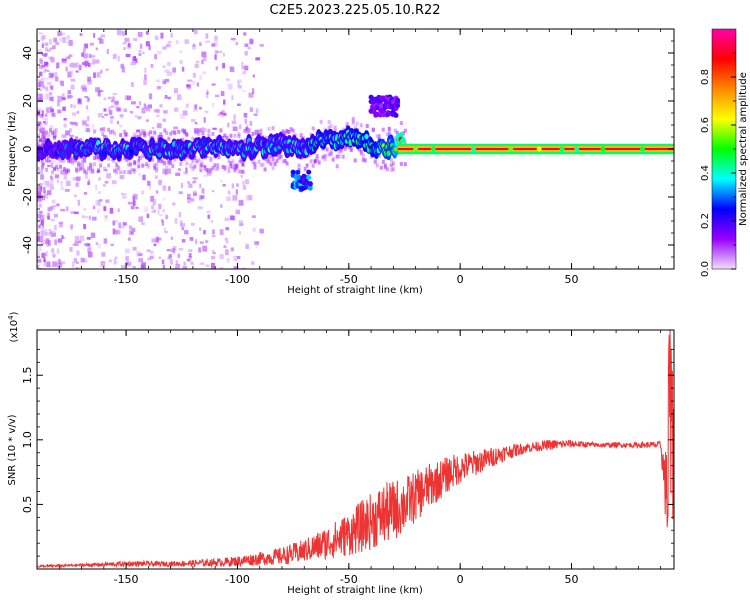  Describe the element at coordinates (309, 172) in the screenshot. I see `feature-blob` at that location.